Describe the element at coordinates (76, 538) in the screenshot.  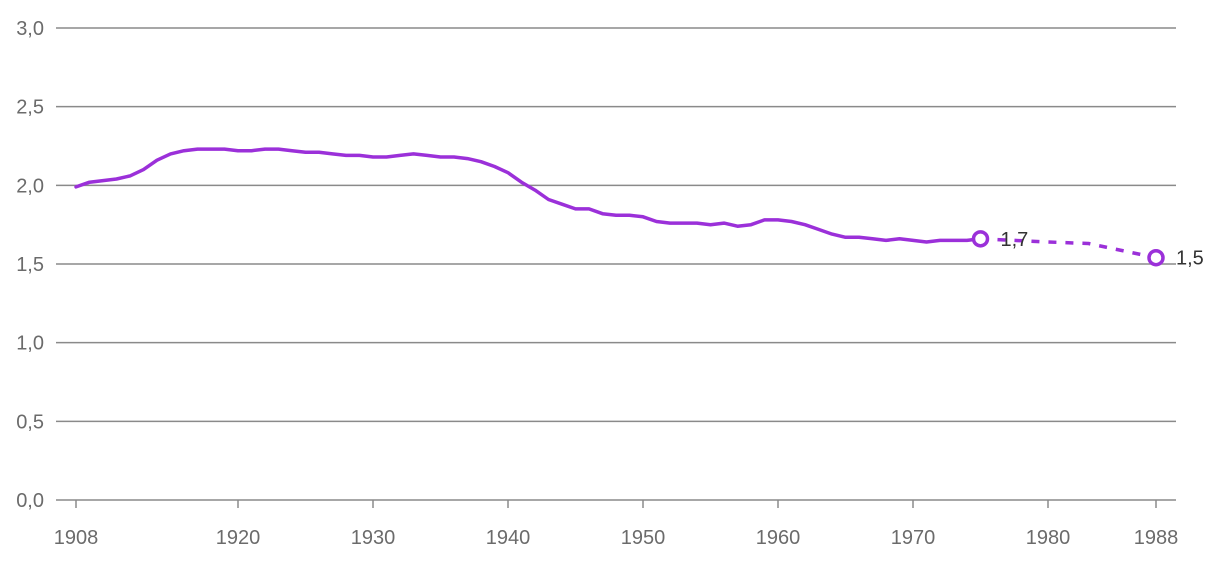
I see `x-tick-label: 1908` at that location.